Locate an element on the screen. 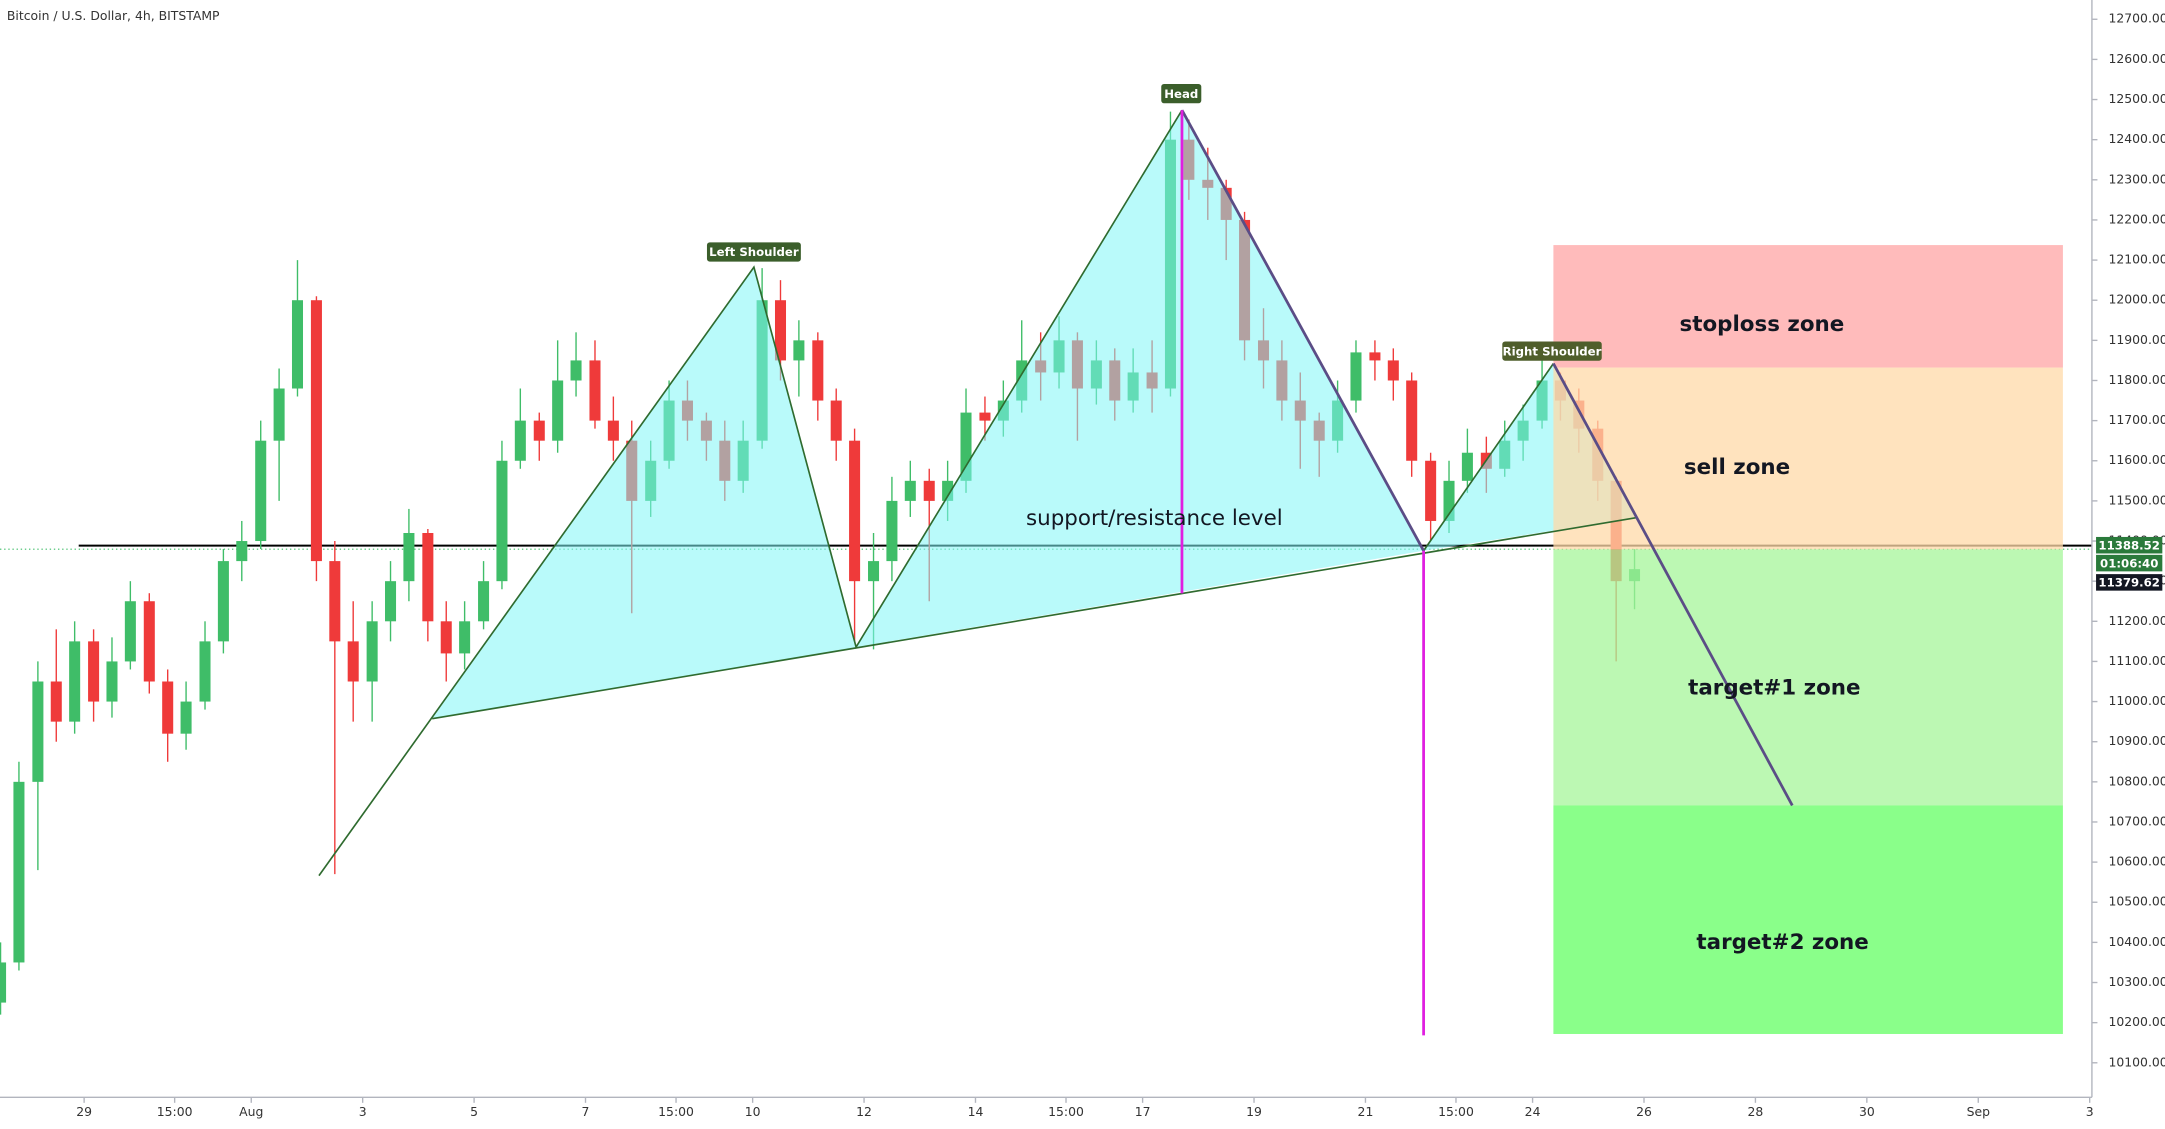 Image resolution: width=2165 pixels, height=1129 pixels. support-label: support/resistance level is located at coordinates (1154, 518).